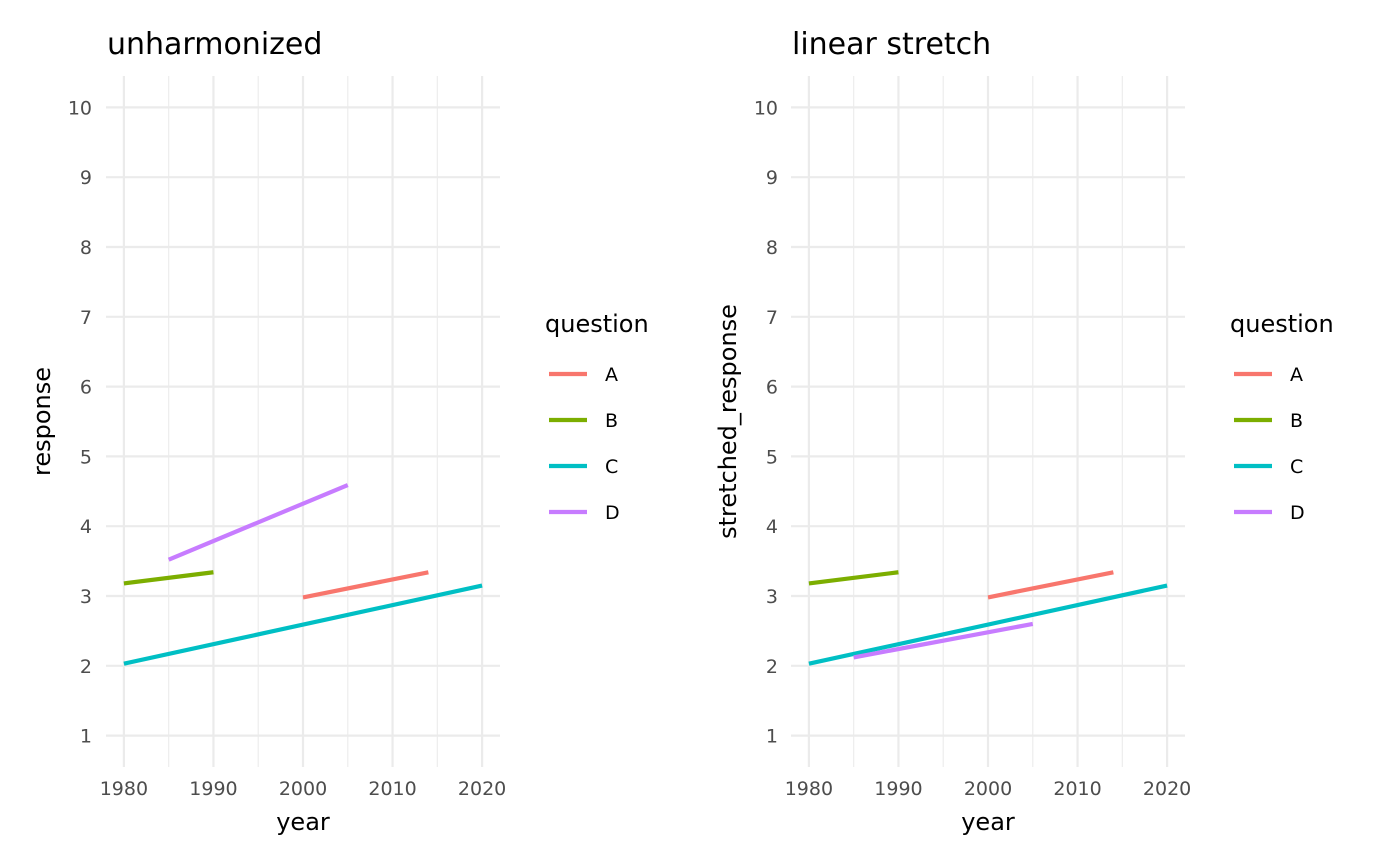 The width and height of the screenshot is (1400, 865). I want to click on panel-1-y-tick-label: 1, so click(86, 737).